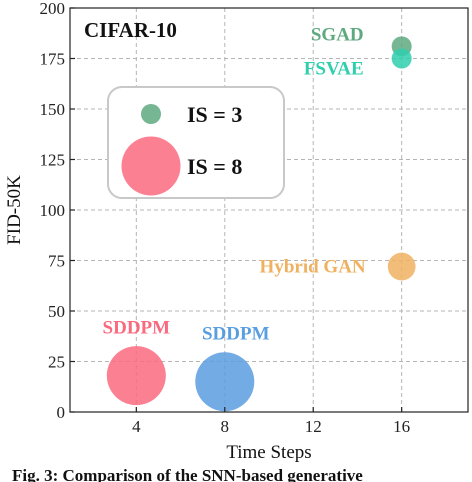 The width and height of the screenshot is (472, 482). What do you see at coordinates (53, 9) in the screenshot?
I see `y-tick-label: 200` at bounding box center [53, 9].